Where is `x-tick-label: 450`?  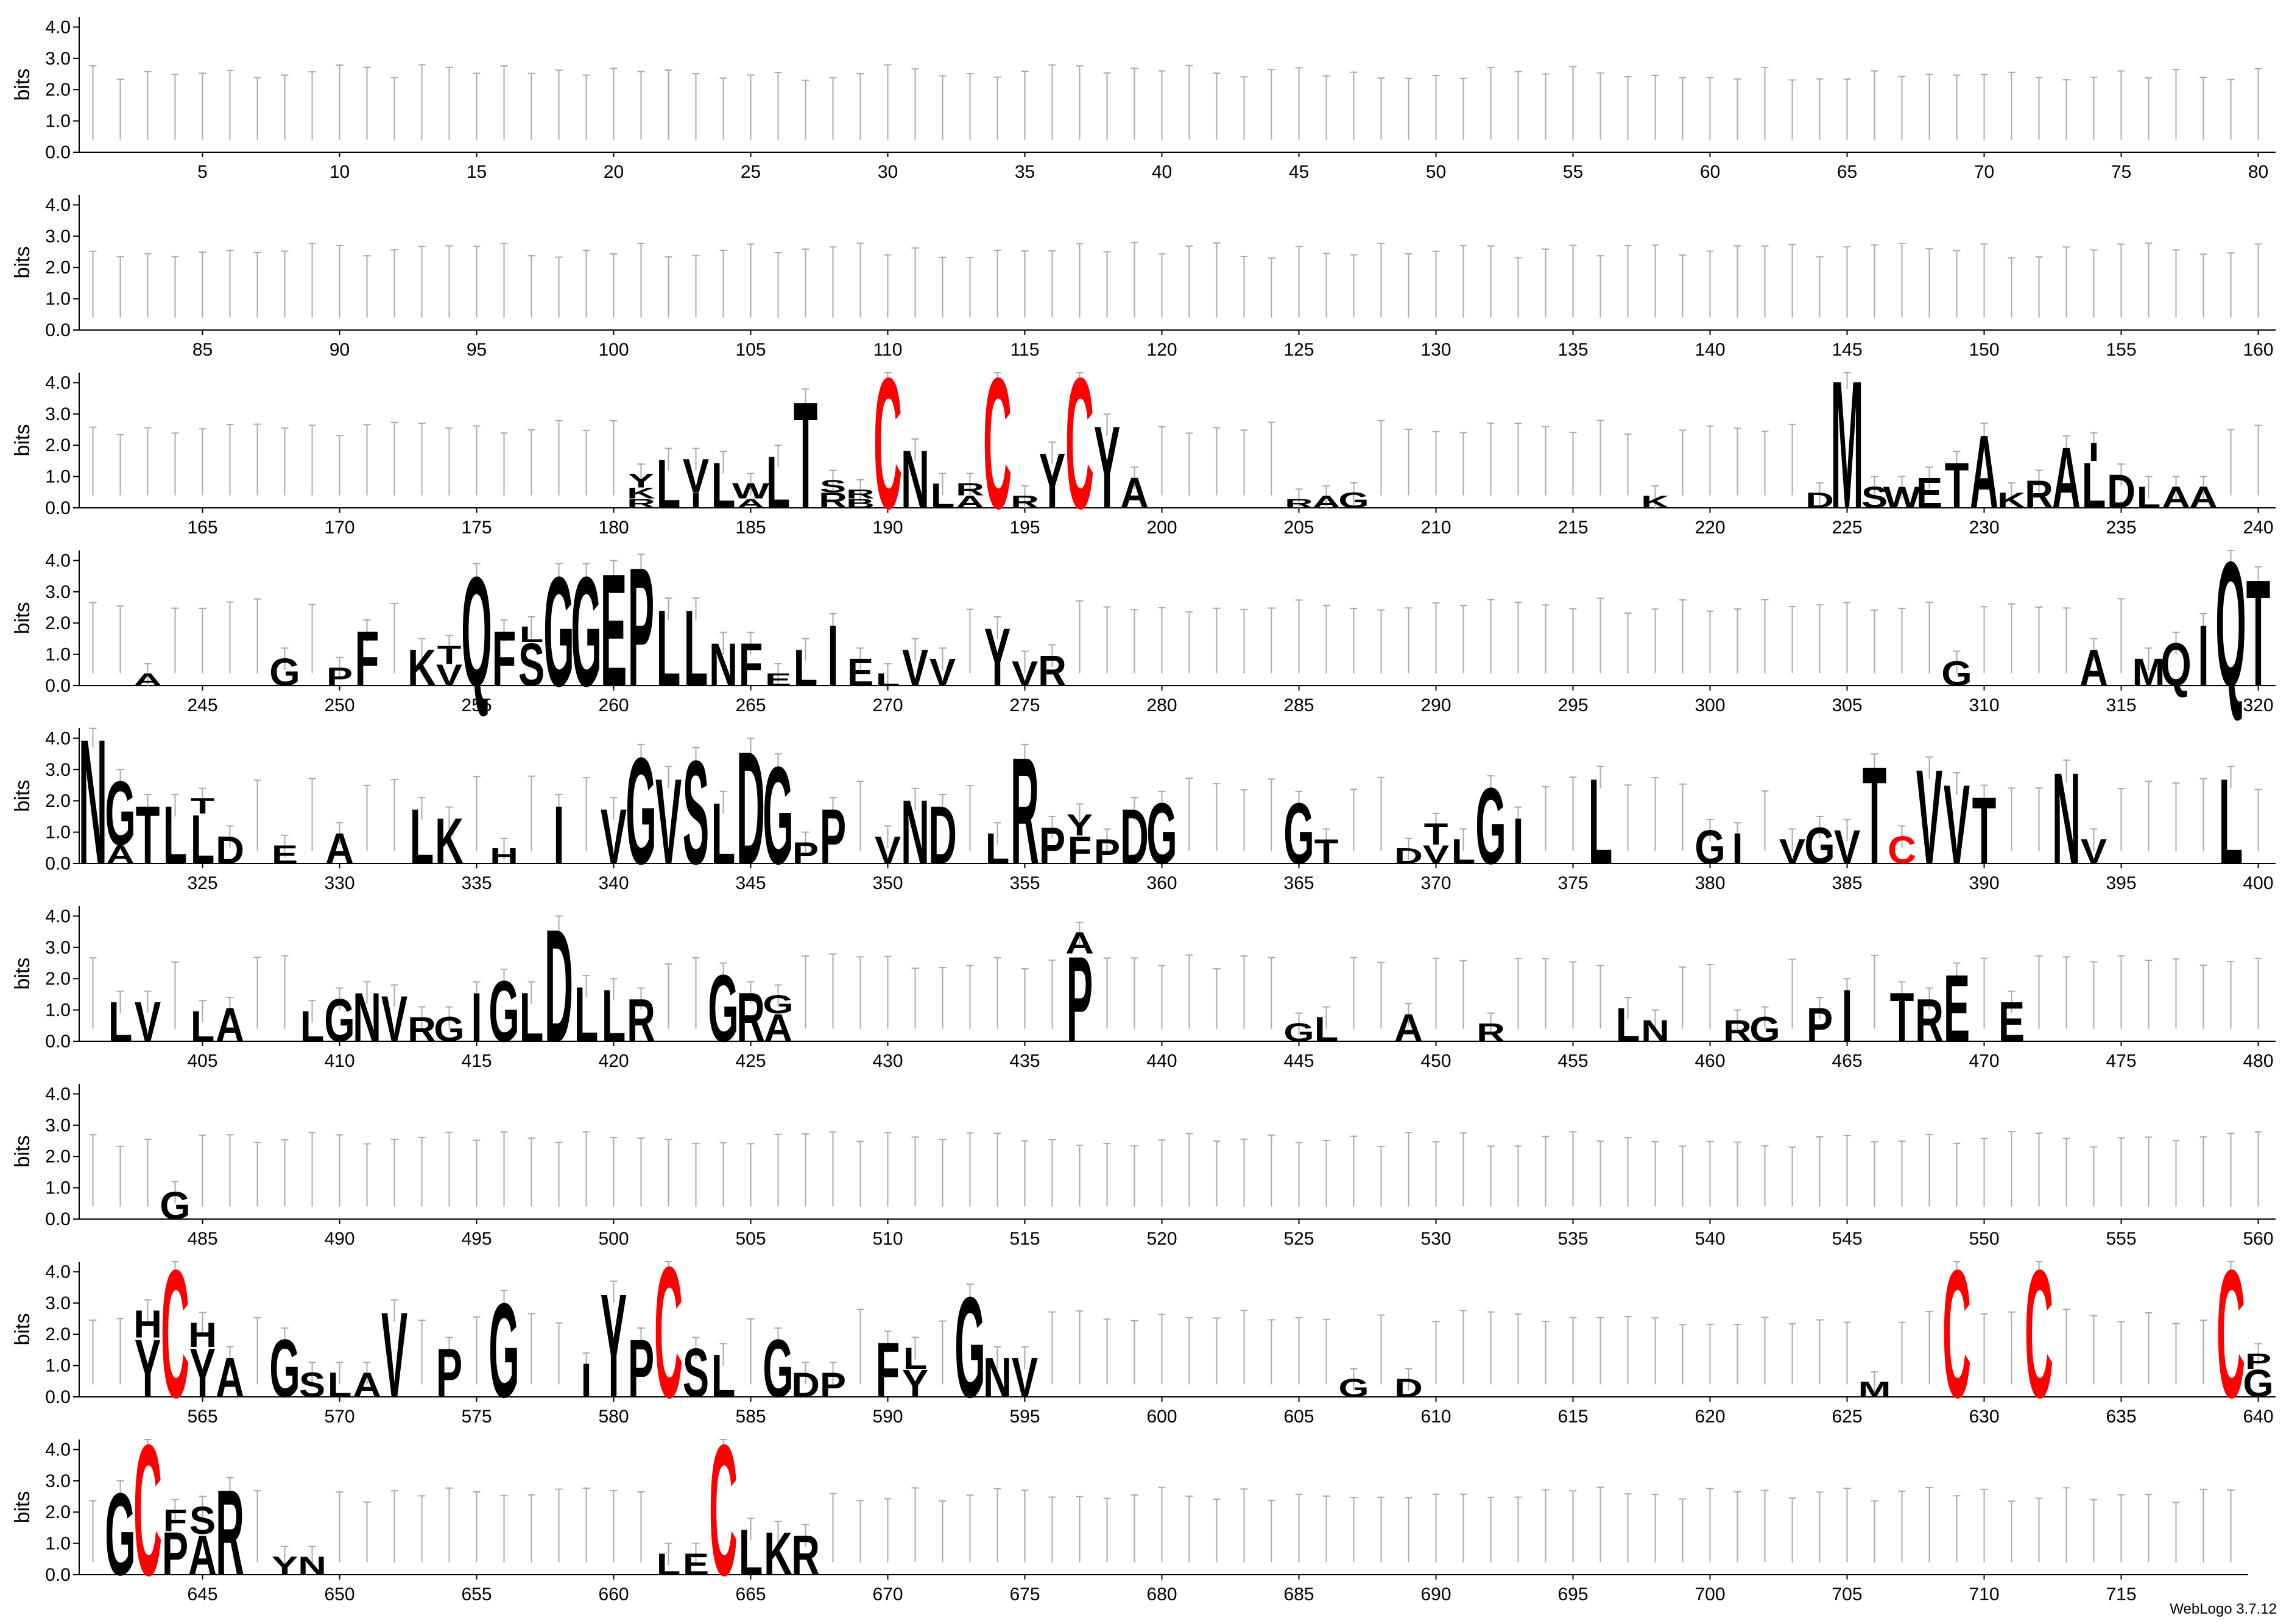
x-tick-label: 450 is located at coordinates (1435, 1061).